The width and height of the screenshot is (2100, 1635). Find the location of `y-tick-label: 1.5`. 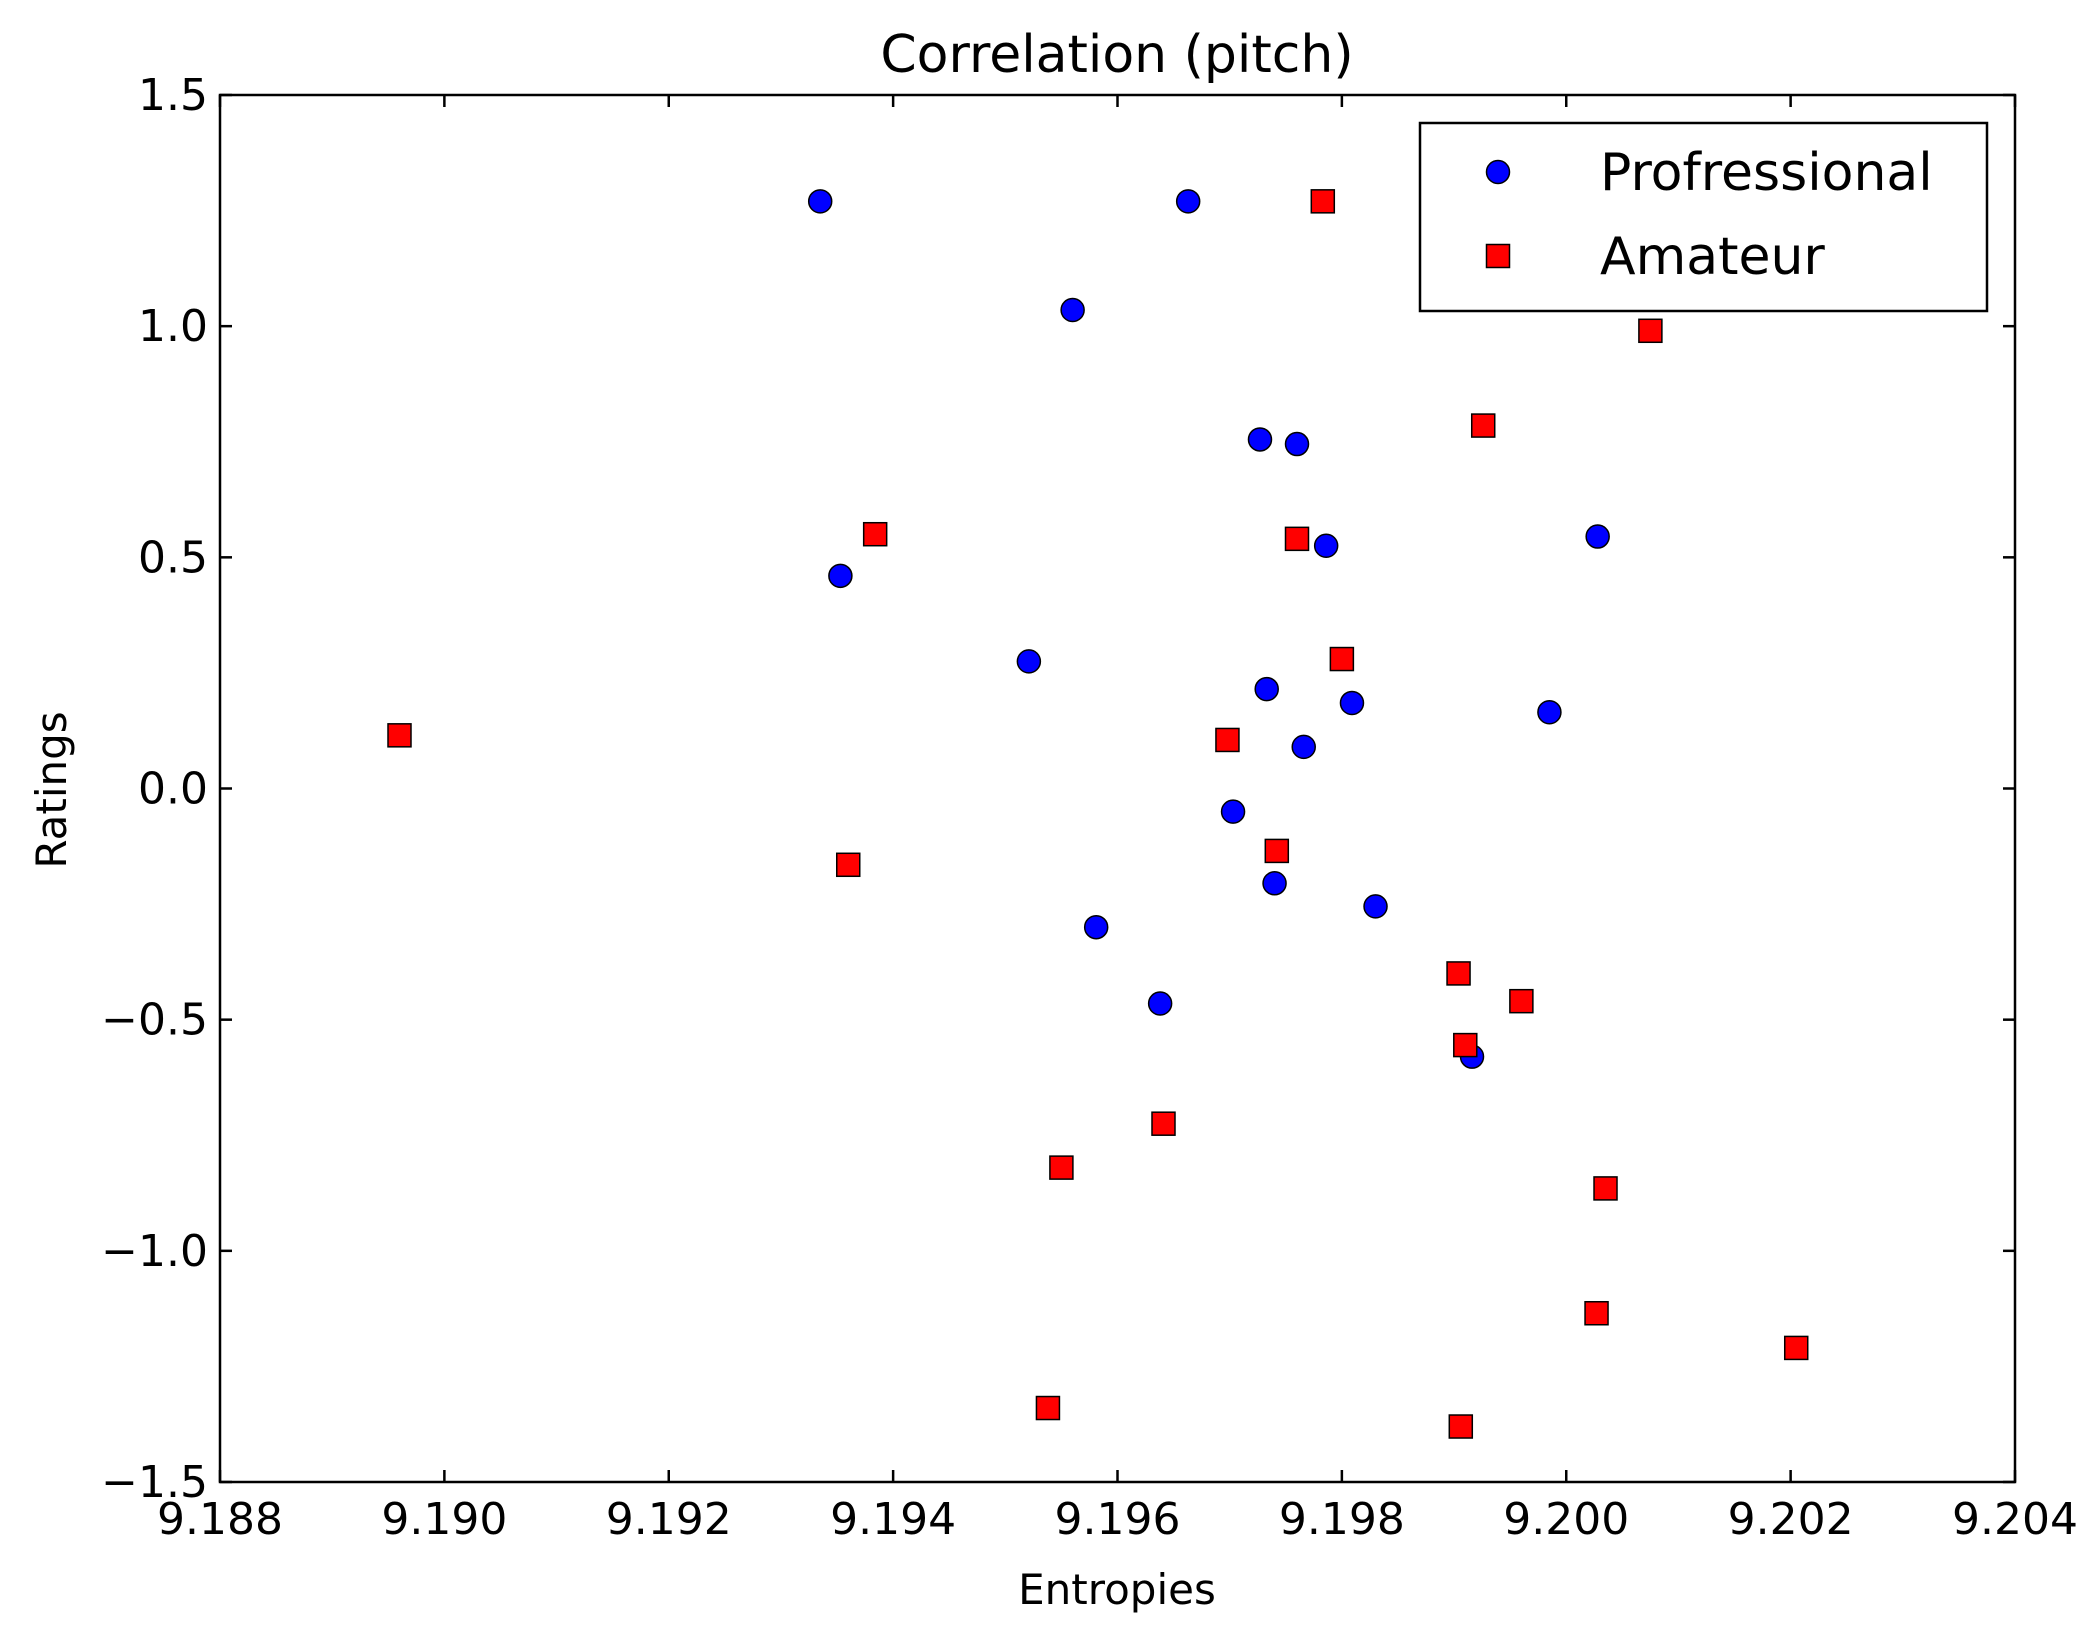

y-tick-label: 1.5 is located at coordinates (173, 95).